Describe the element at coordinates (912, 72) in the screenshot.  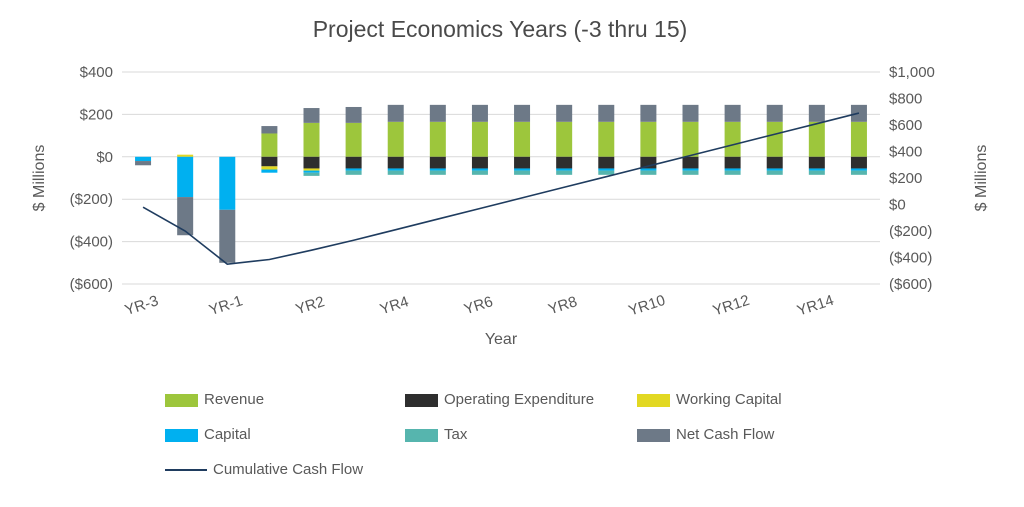
I see `right-axis-tick-label: $1,000` at that location.